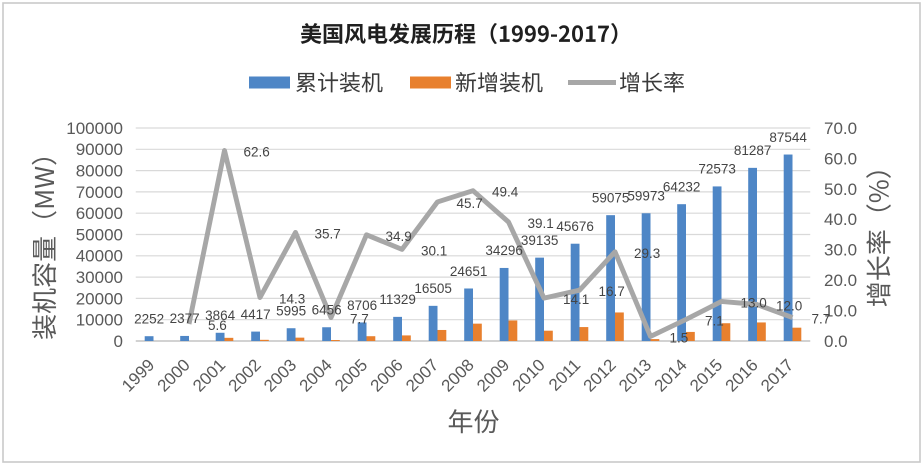  Describe the element at coordinates (434, 250) in the screenshot. I see `svg-text: 30.1` at that location.